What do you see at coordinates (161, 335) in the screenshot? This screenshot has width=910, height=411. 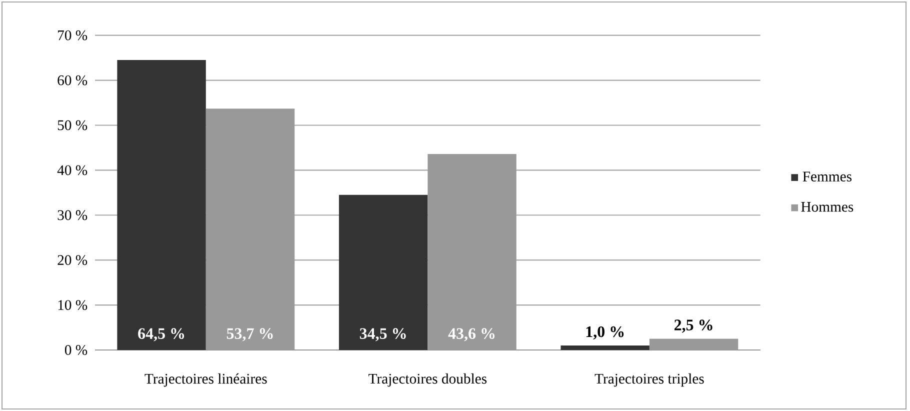 I see `data-label: 64,5 %` at bounding box center [161, 335].